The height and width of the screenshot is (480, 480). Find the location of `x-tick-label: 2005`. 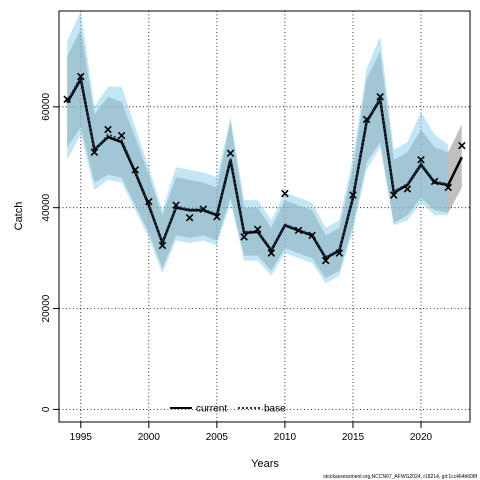

x-tick-label: 2005 is located at coordinates (217, 437).